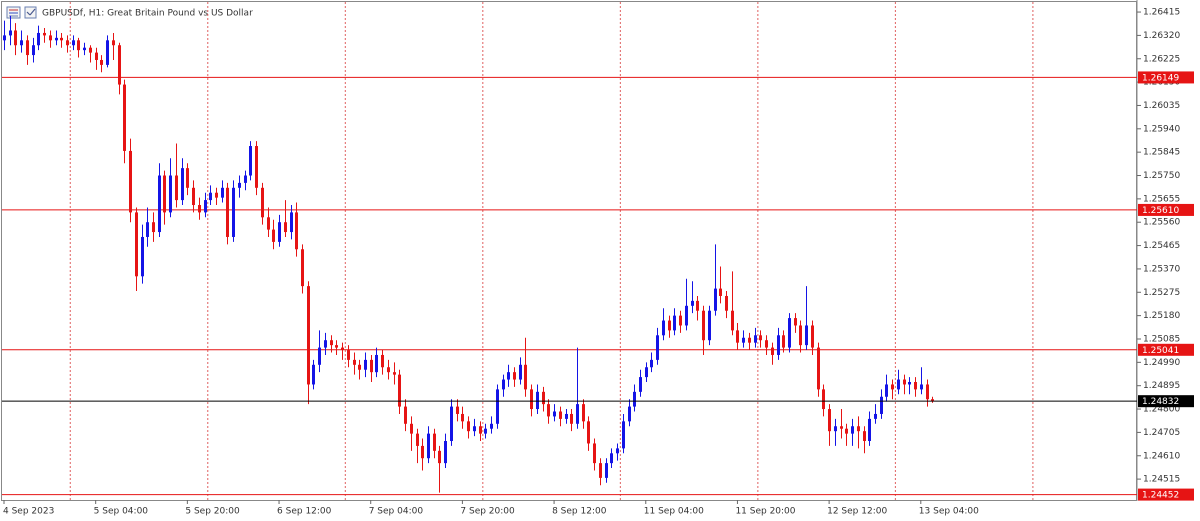  What do you see at coordinates (1161, 153) in the screenshot?
I see `y-tick-label: 1.25845` at bounding box center [1161, 153].